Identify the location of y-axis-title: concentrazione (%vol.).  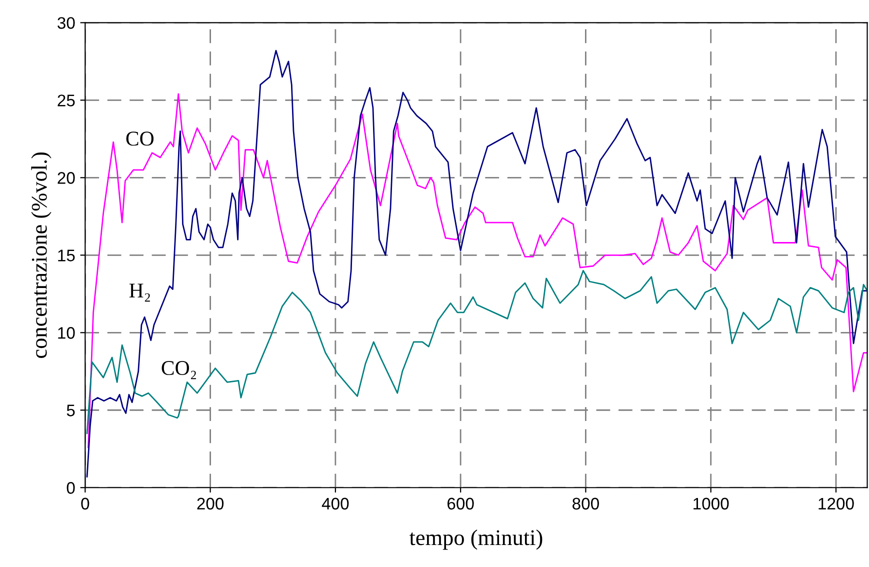
(41, 255).